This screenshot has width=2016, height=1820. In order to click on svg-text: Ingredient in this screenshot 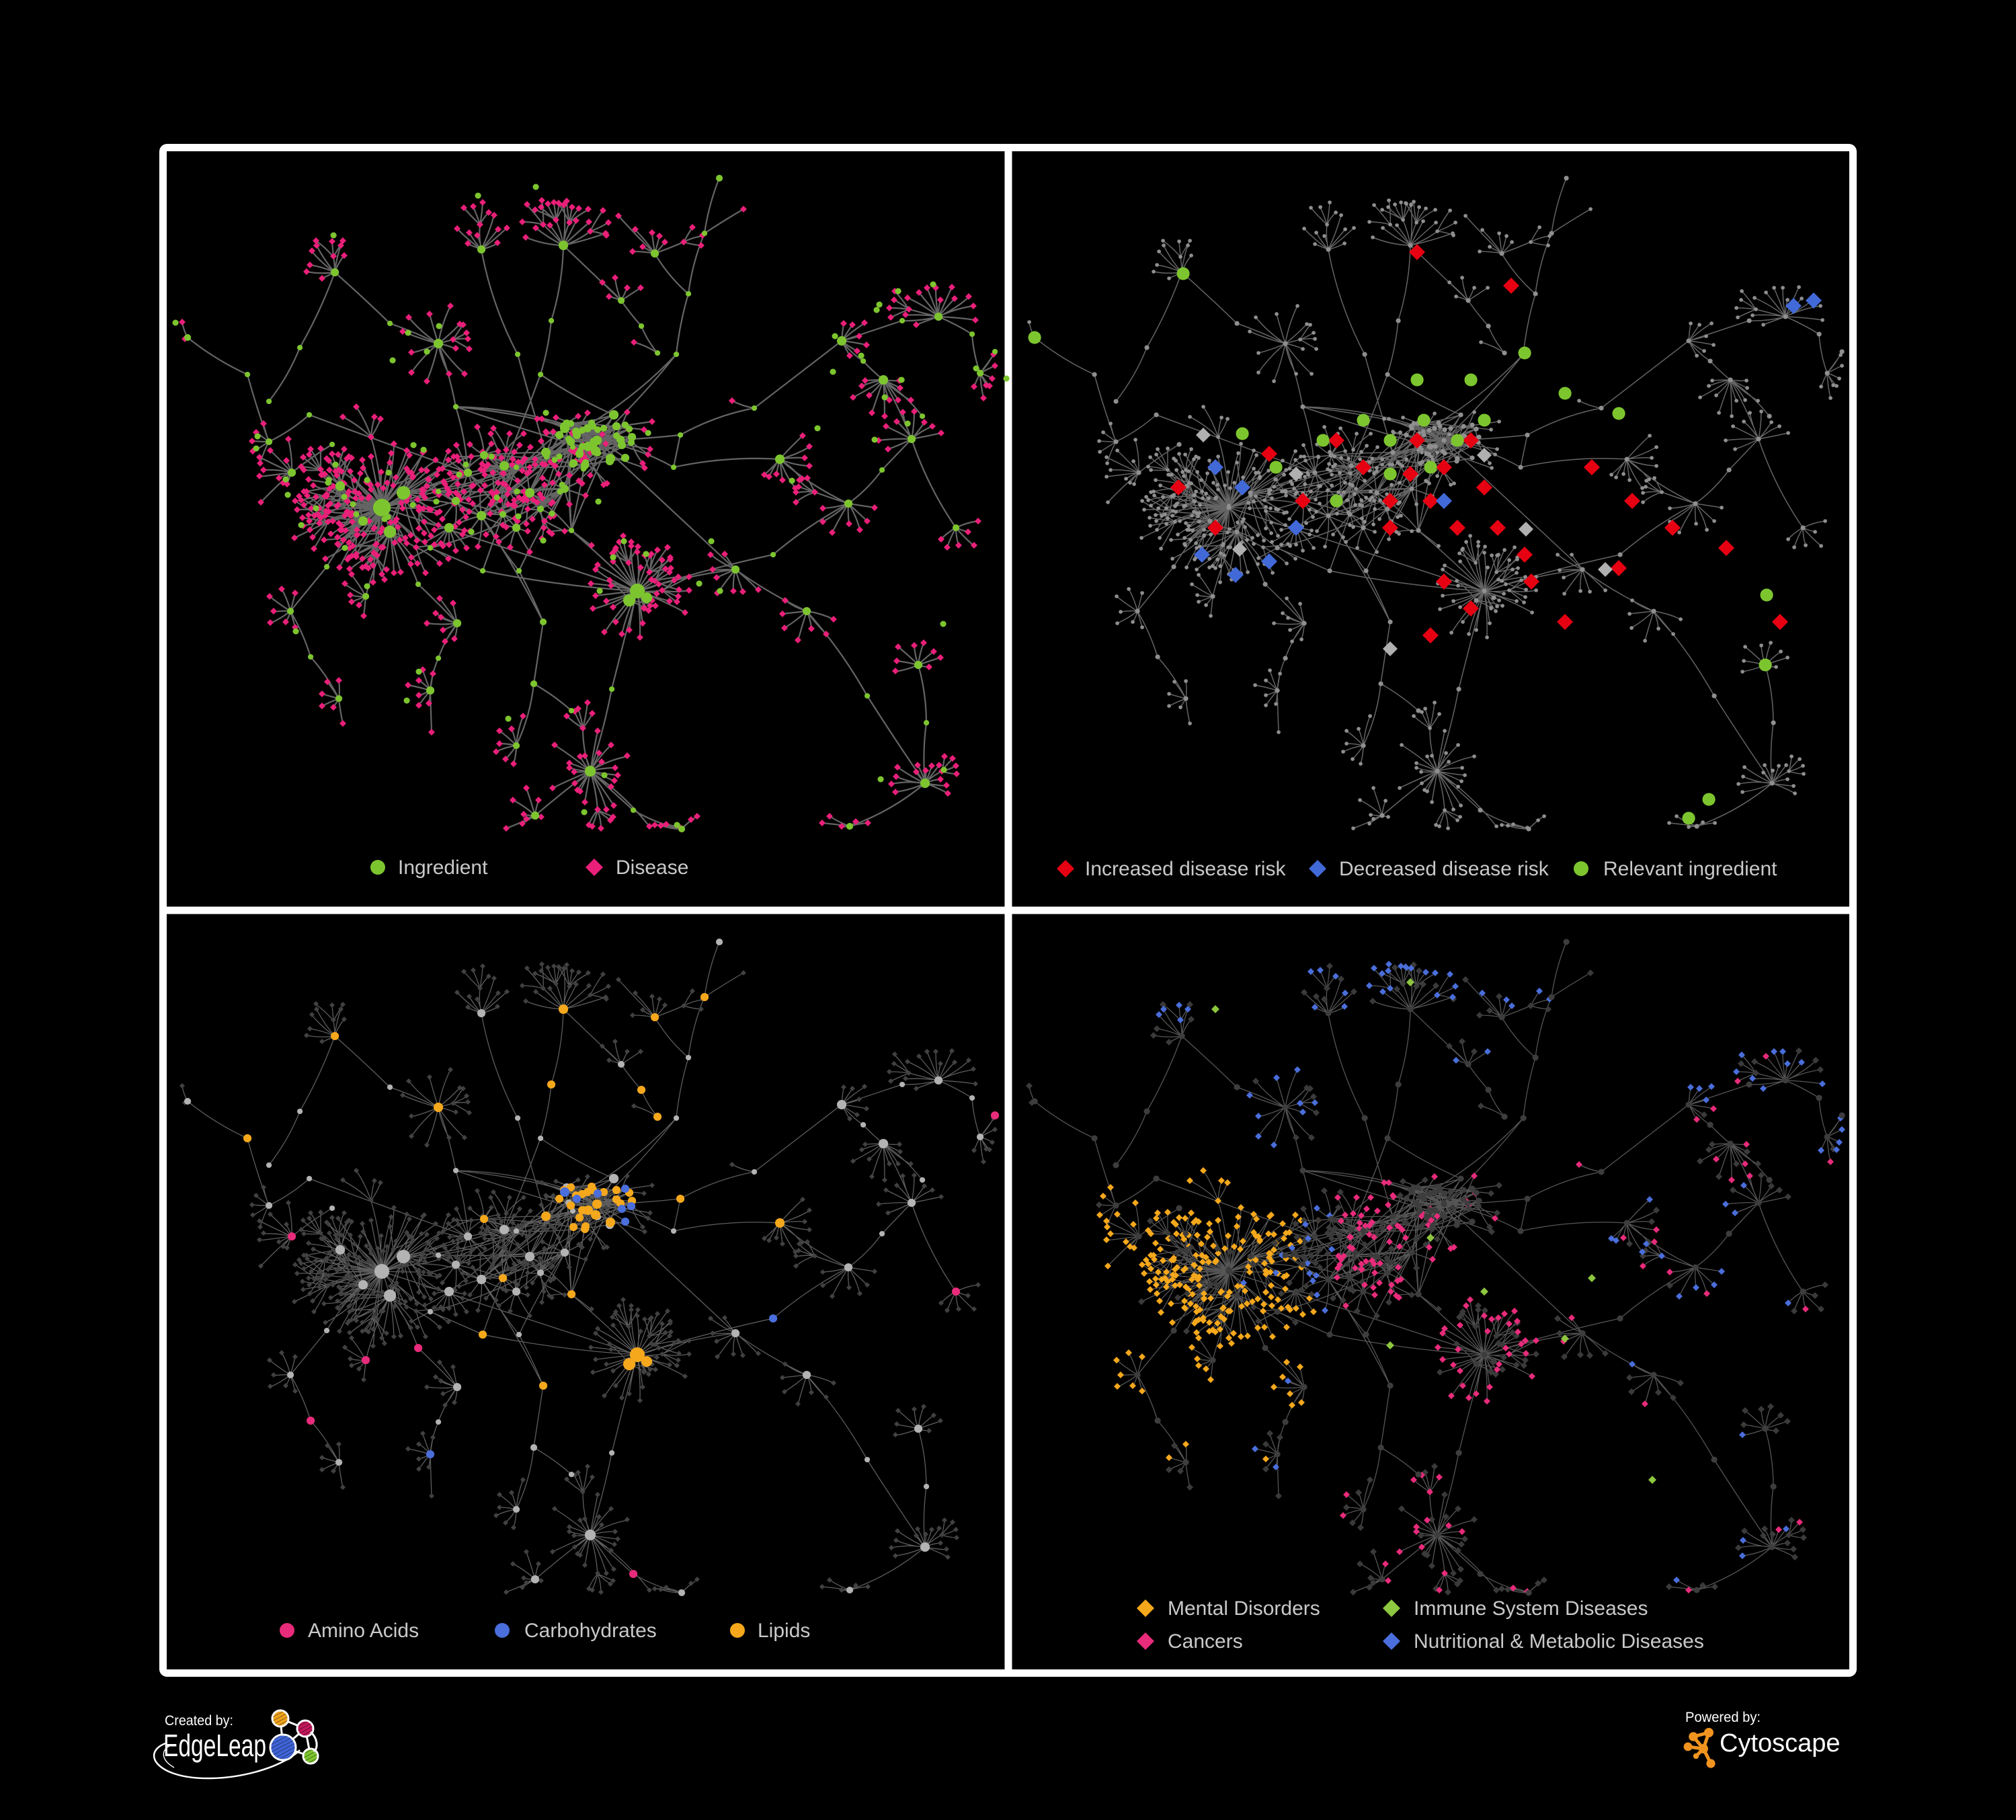, I will do `click(443, 868)`.